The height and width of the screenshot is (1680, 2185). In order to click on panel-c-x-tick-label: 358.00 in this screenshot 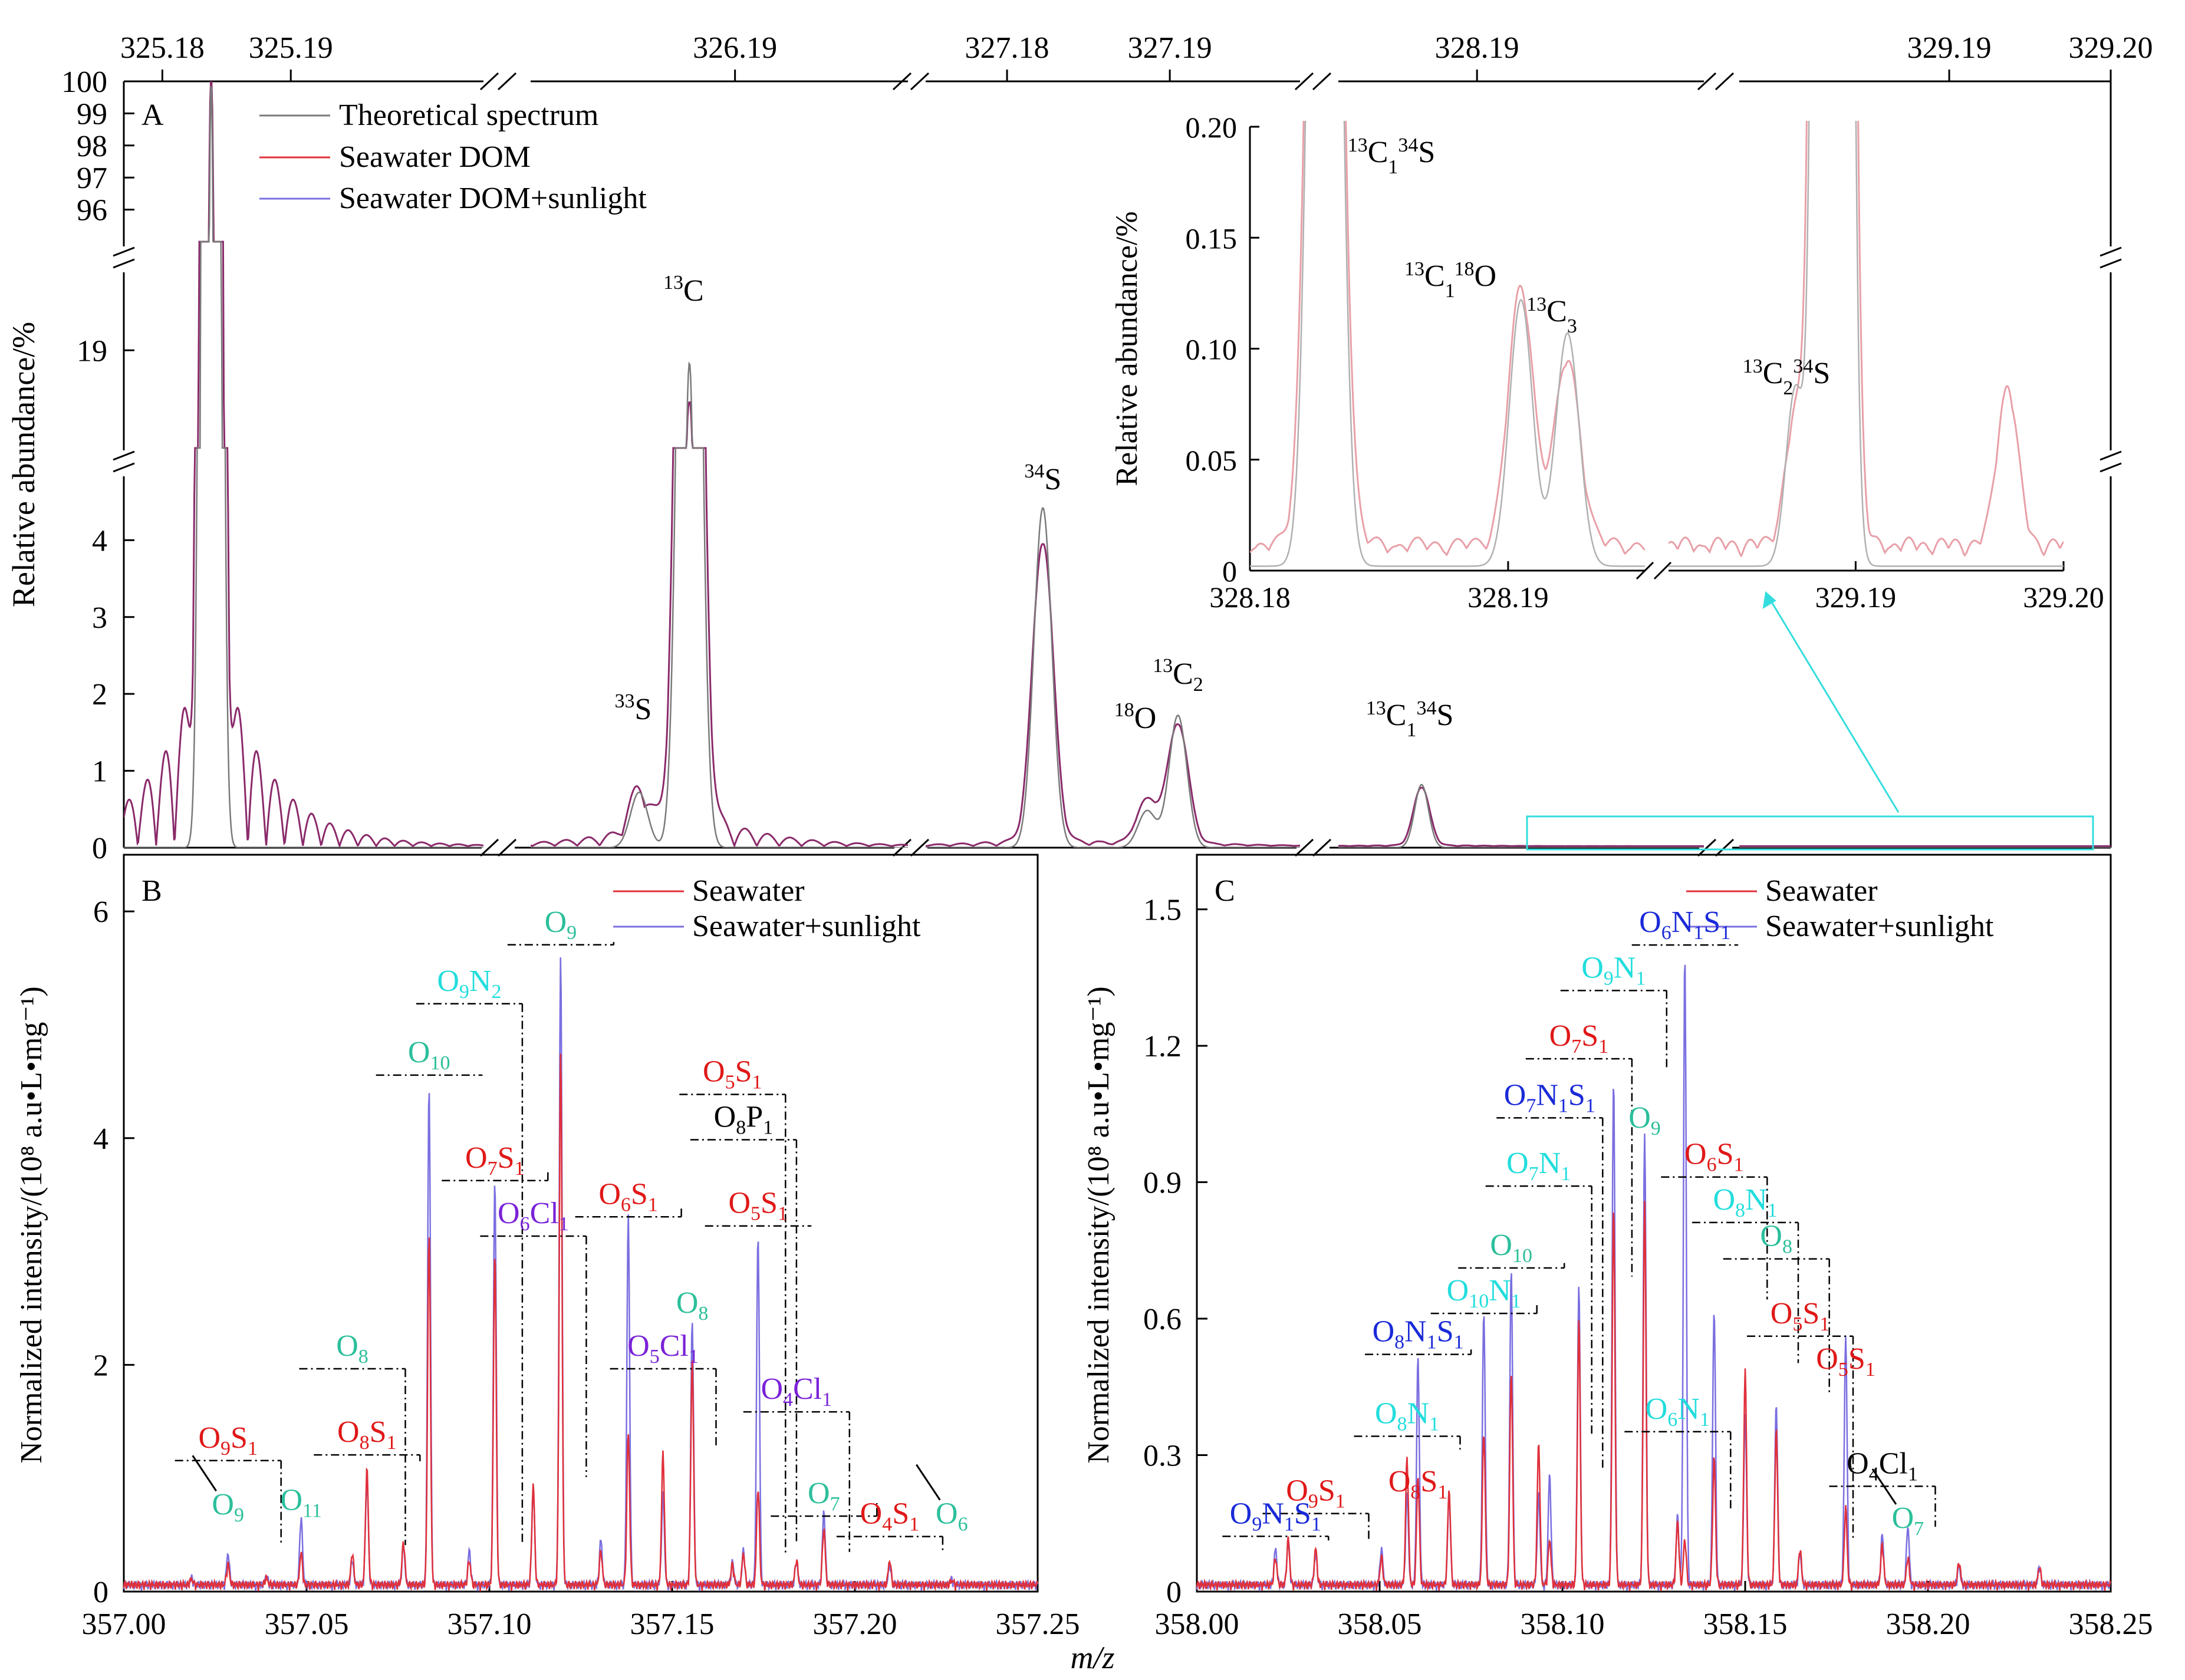, I will do `click(1197, 1624)`.